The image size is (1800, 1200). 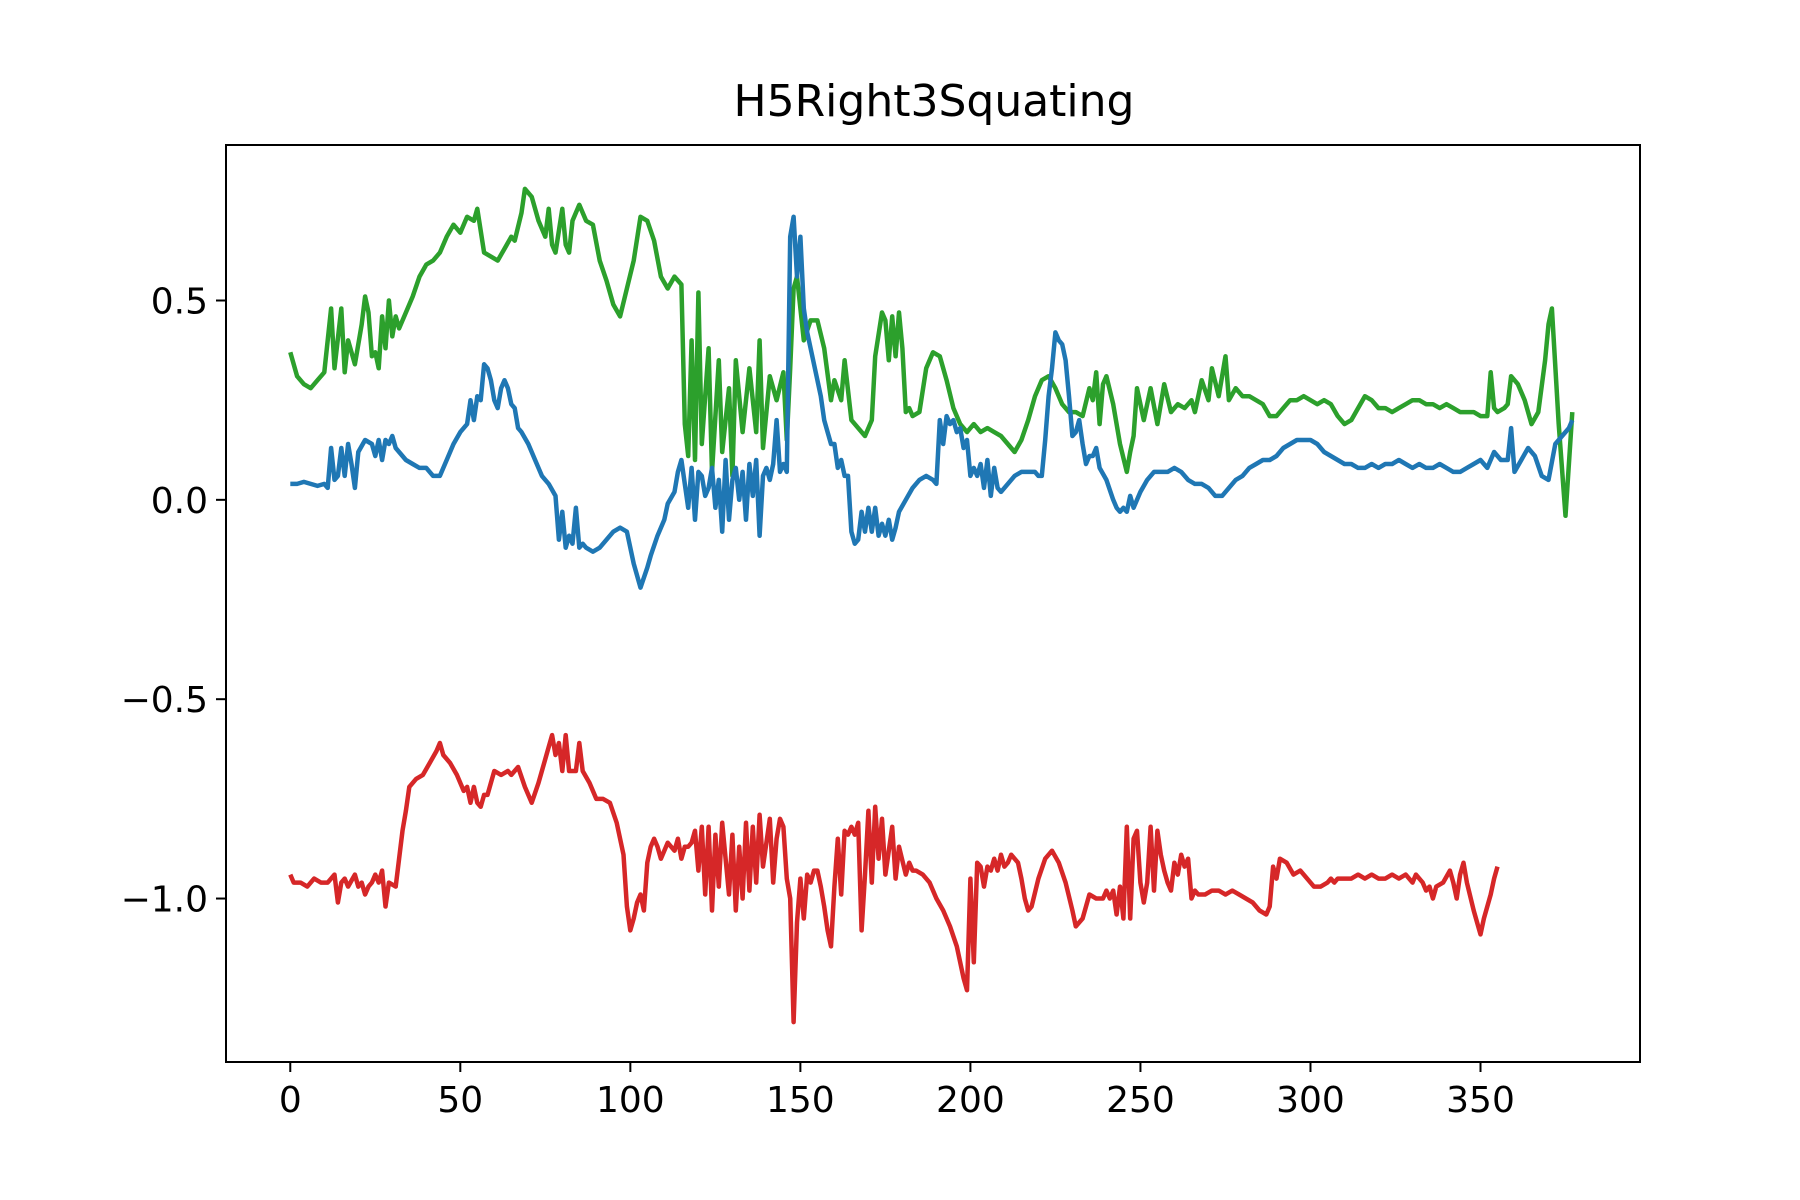 What do you see at coordinates (800, 1100) in the screenshot?
I see `x-tick-label: 150` at bounding box center [800, 1100].